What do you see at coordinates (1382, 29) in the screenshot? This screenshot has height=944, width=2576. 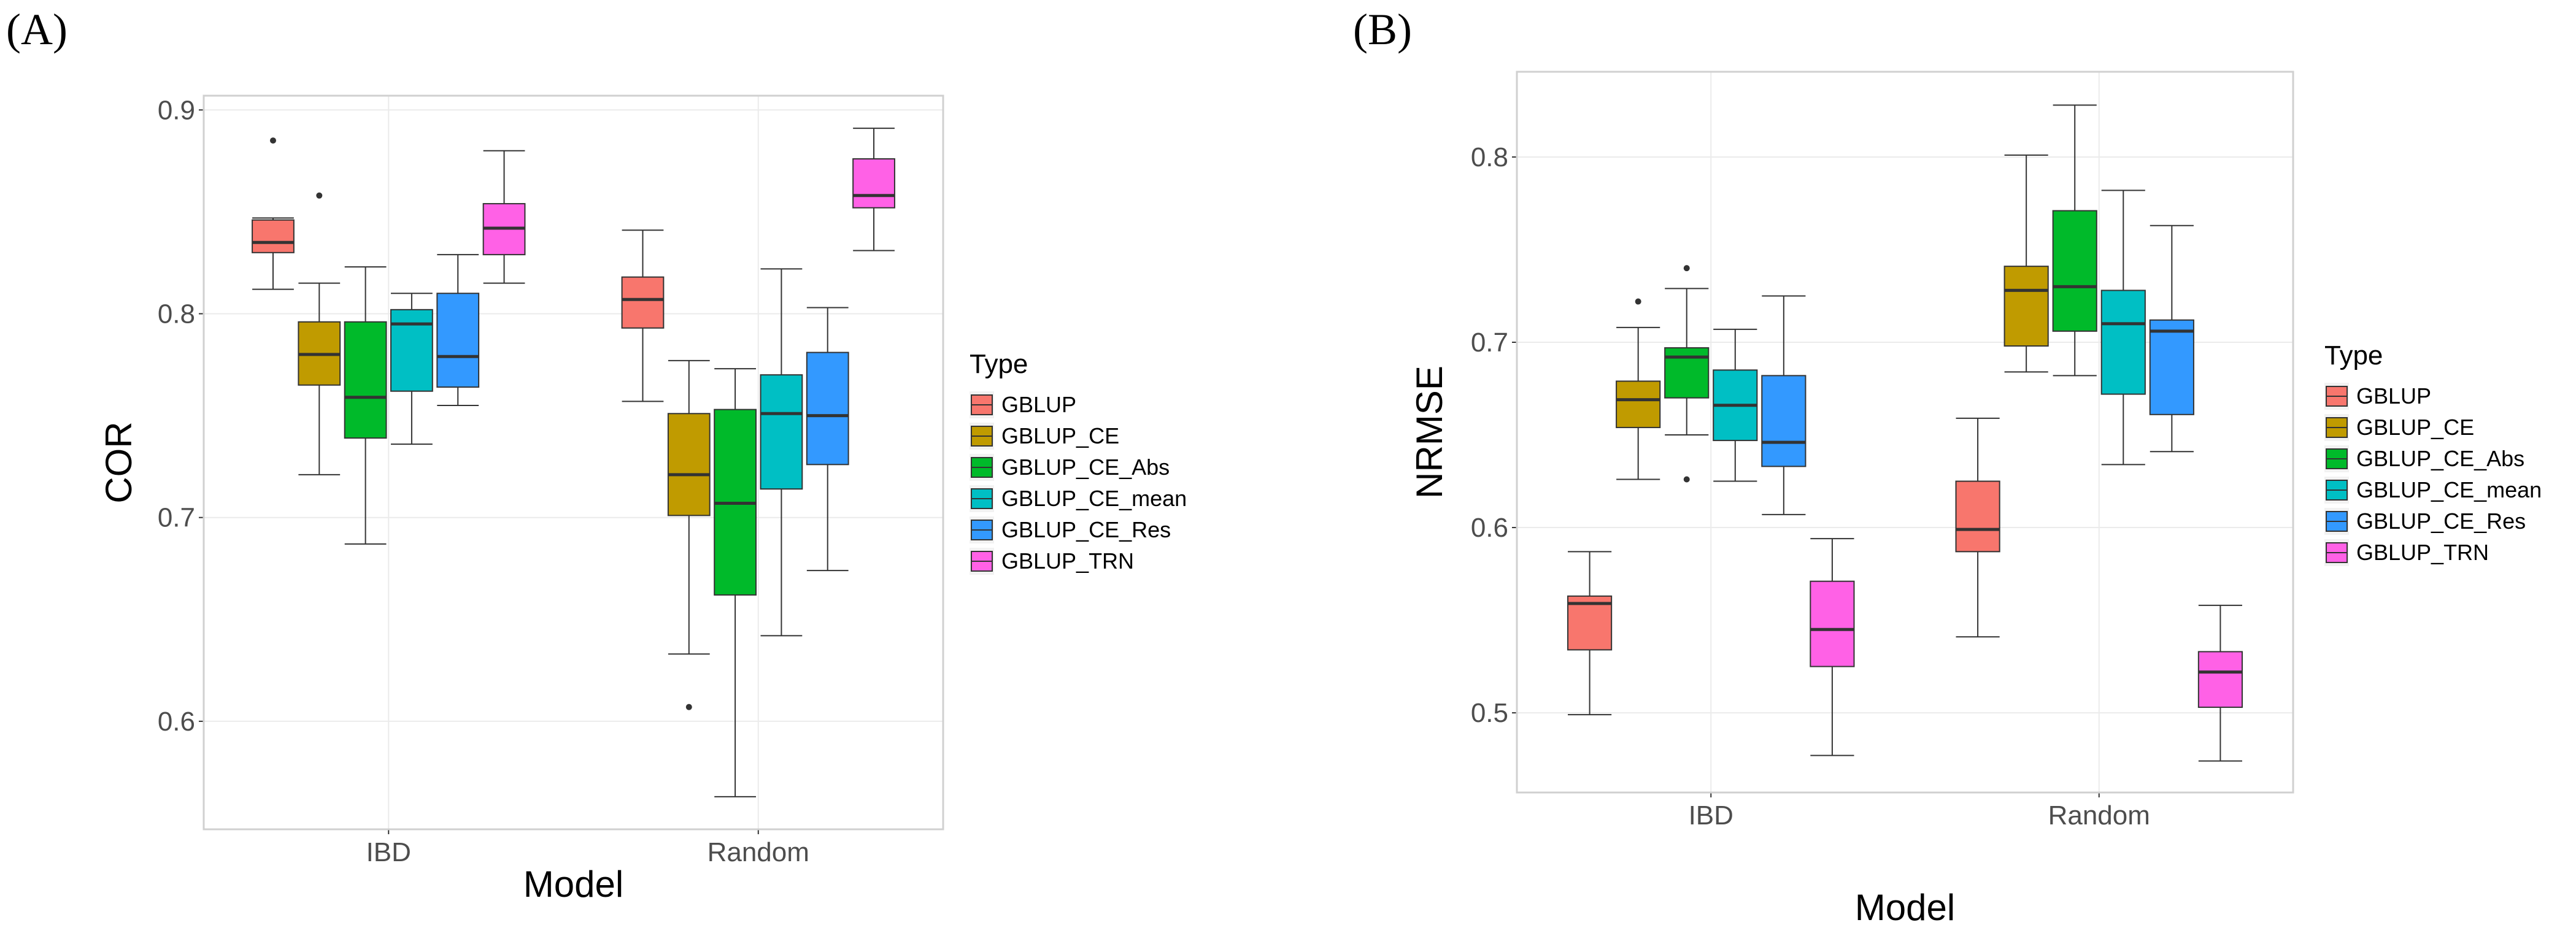 I see `panel-label-b: (B)` at bounding box center [1382, 29].